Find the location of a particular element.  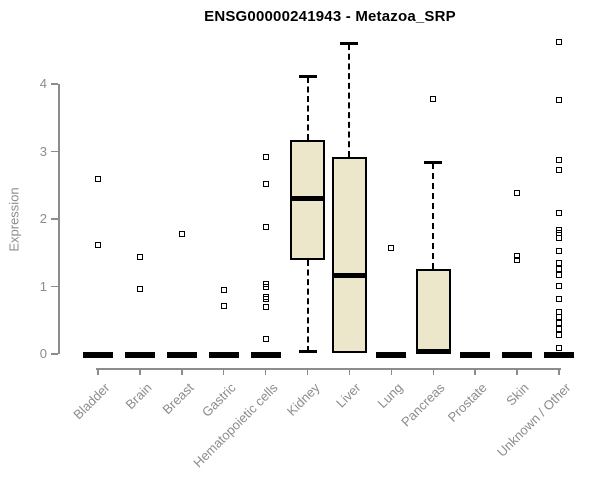

lower-whisker is located at coordinates (307, 306).